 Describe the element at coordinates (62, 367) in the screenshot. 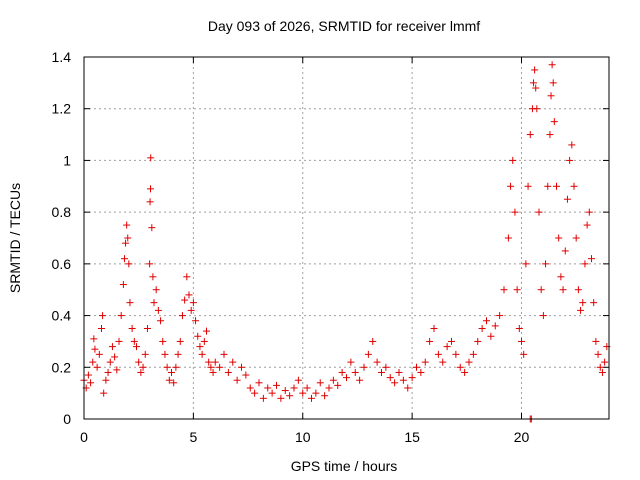

I see `y-tick-label: 0.2` at that location.